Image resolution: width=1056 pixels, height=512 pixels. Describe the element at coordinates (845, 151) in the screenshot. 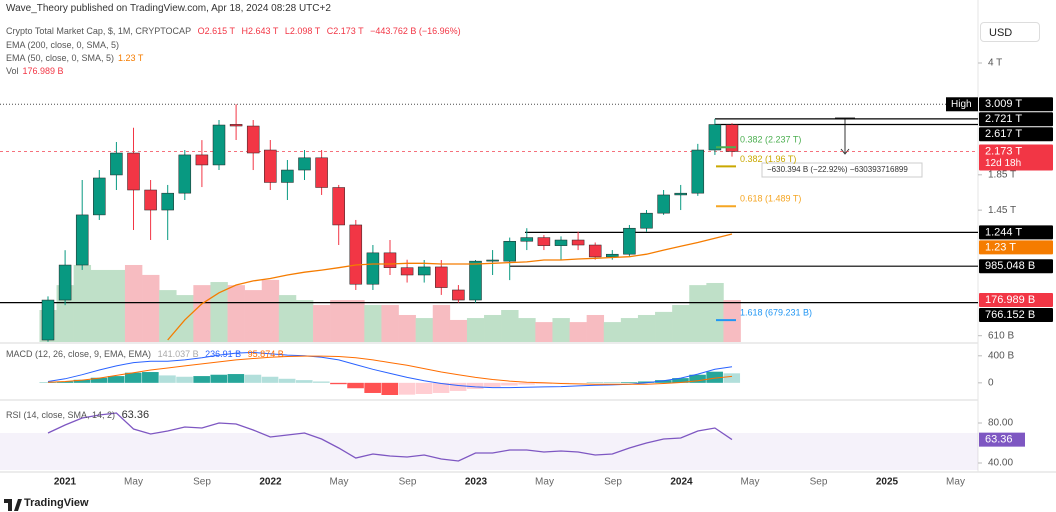

I see `measure-arrow` at that location.